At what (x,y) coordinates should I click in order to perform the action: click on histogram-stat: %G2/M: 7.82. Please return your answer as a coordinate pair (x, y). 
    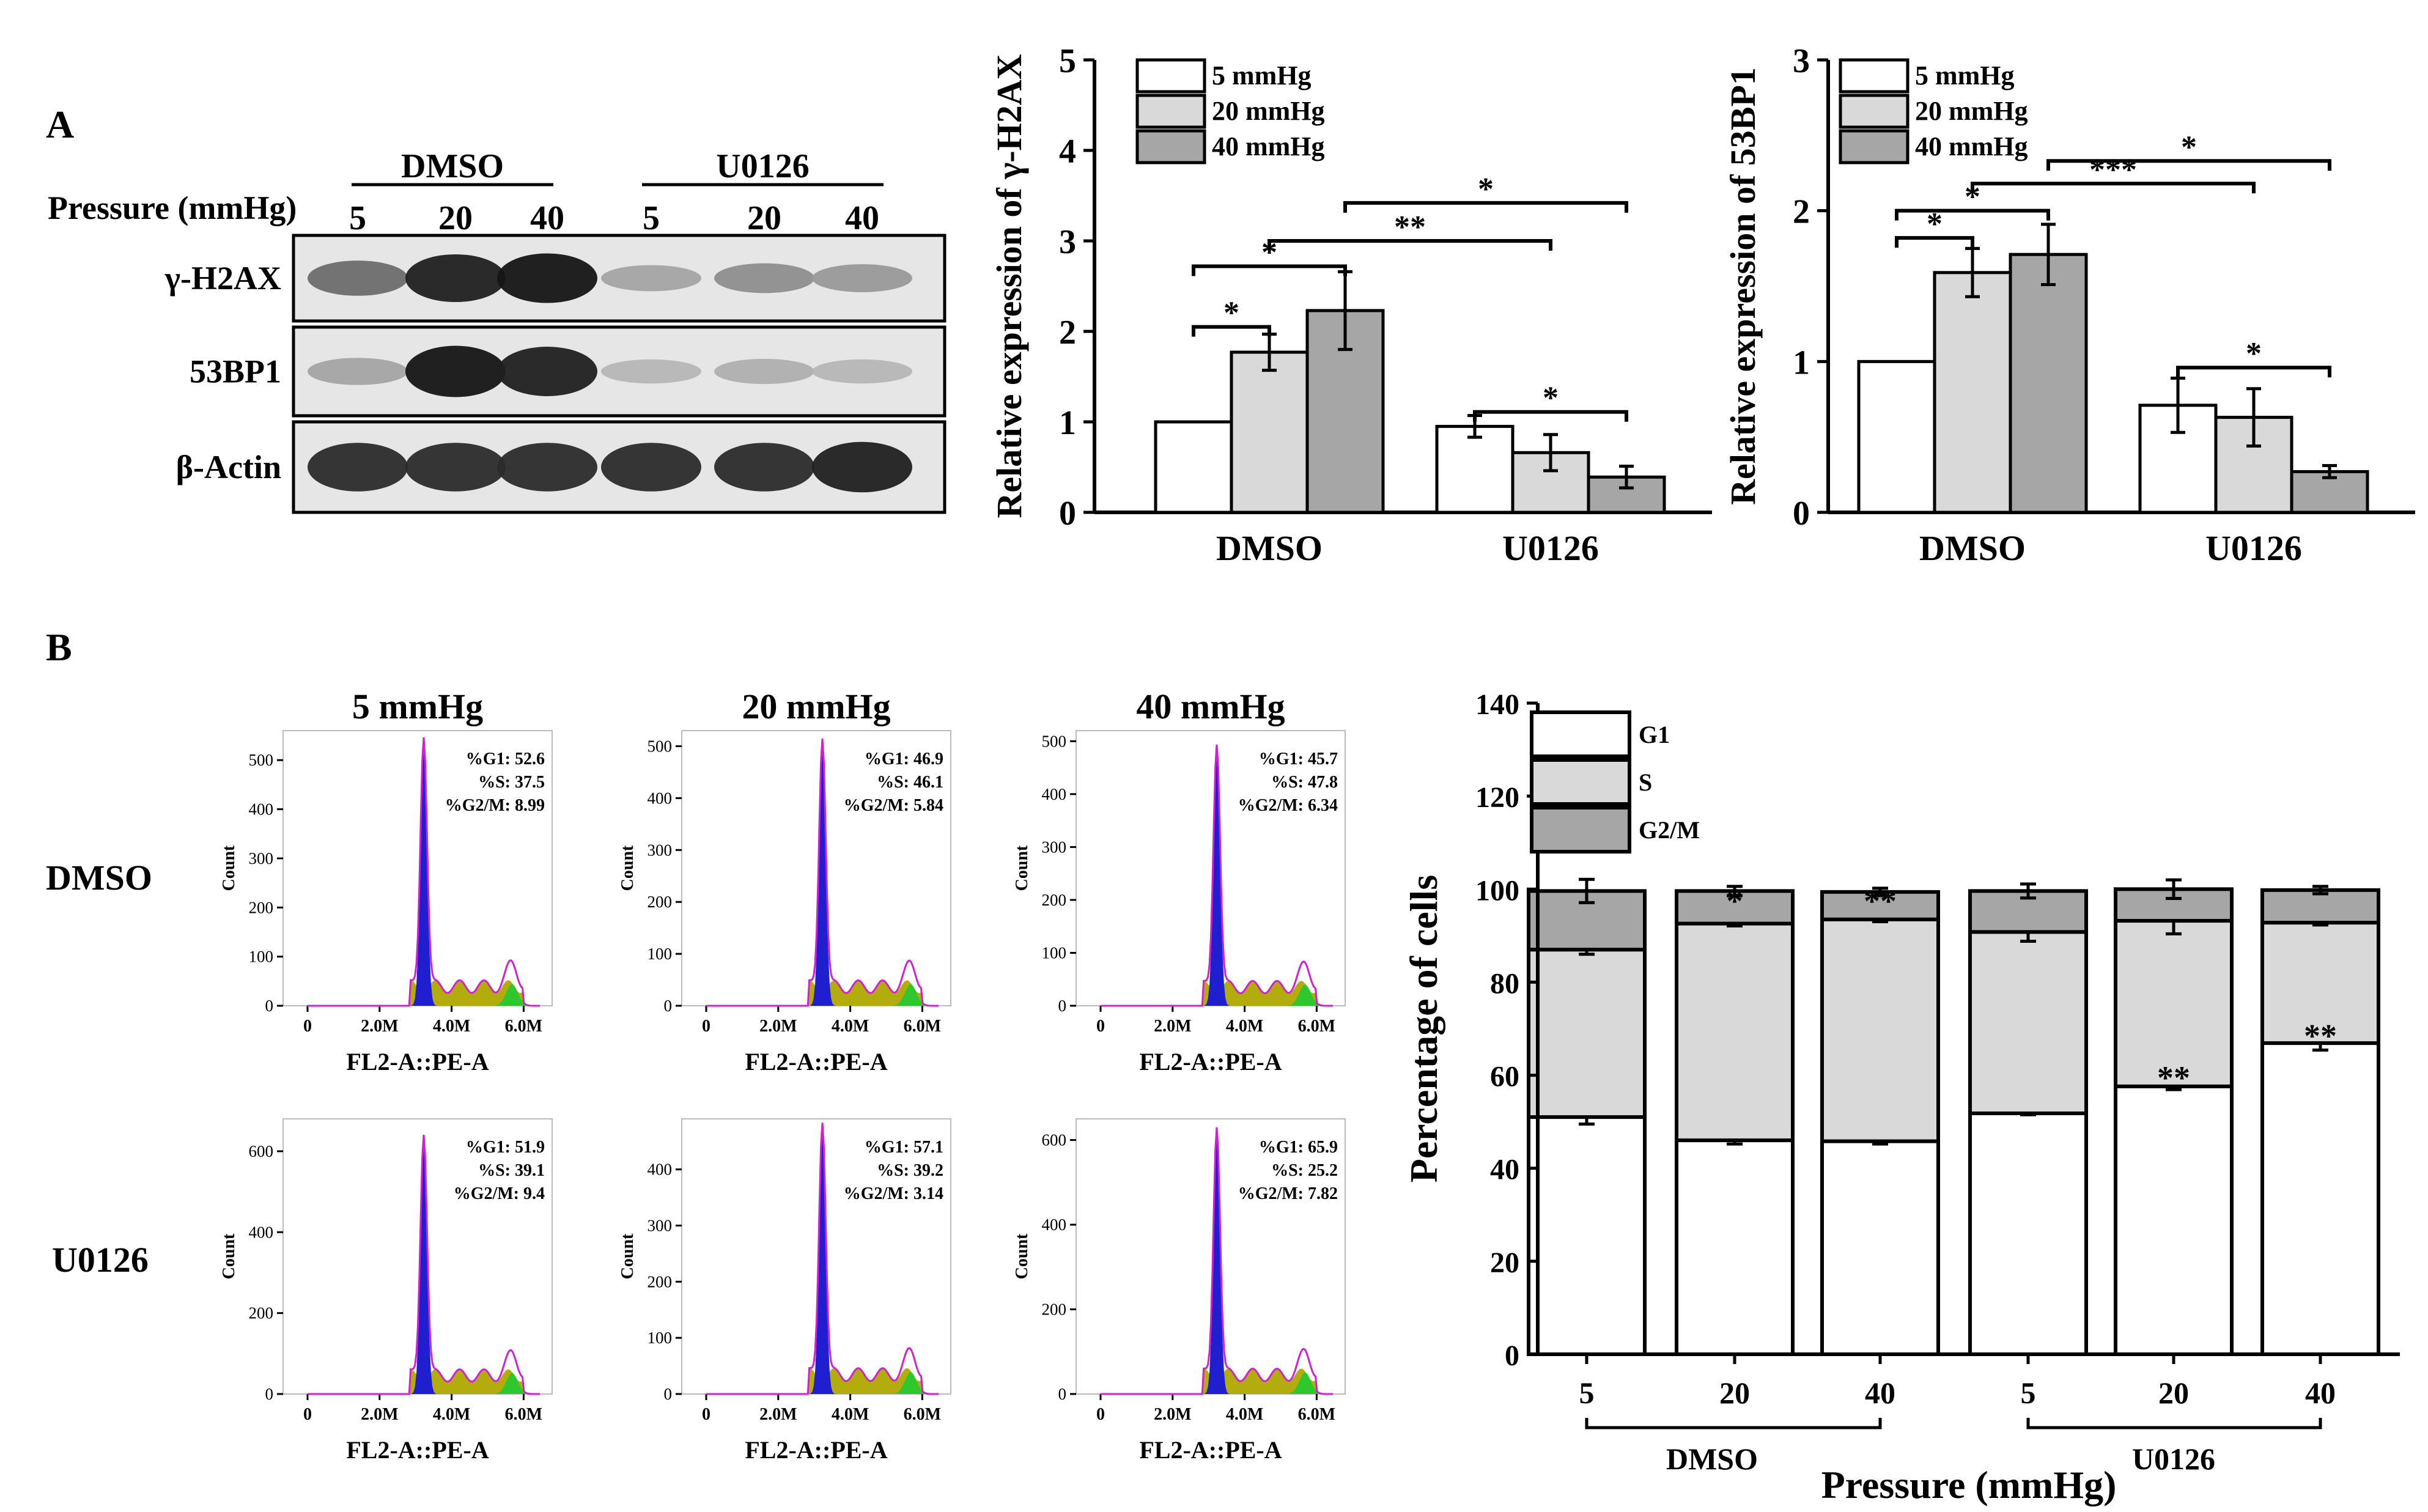
    Looking at the image, I should click on (1288, 1193).